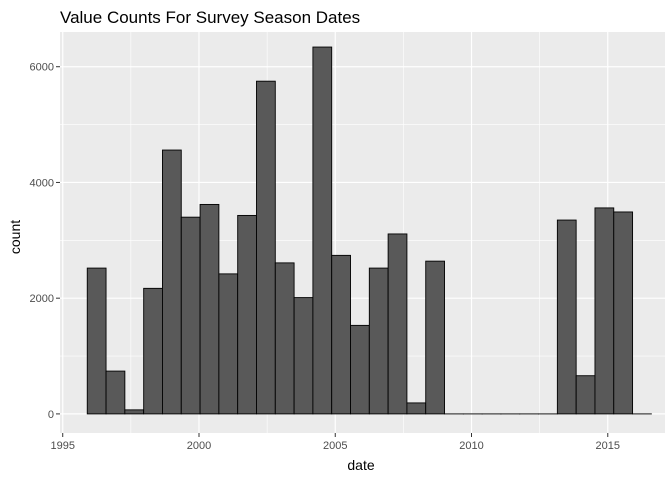  I want to click on x-axis-title: date, so click(360, 465).